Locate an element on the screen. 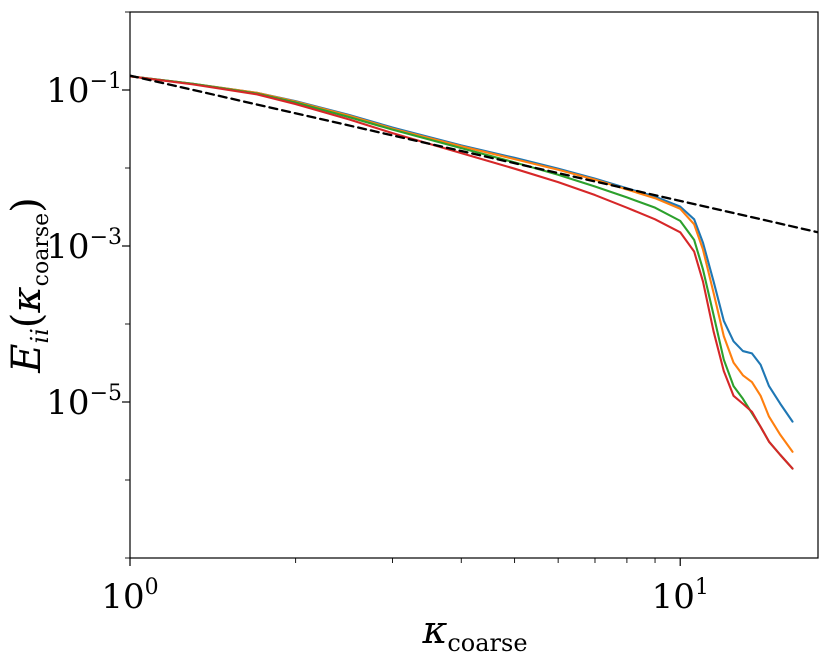 The image size is (830, 656). x-axis-label-base: κ is located at coordinates (434, 630).